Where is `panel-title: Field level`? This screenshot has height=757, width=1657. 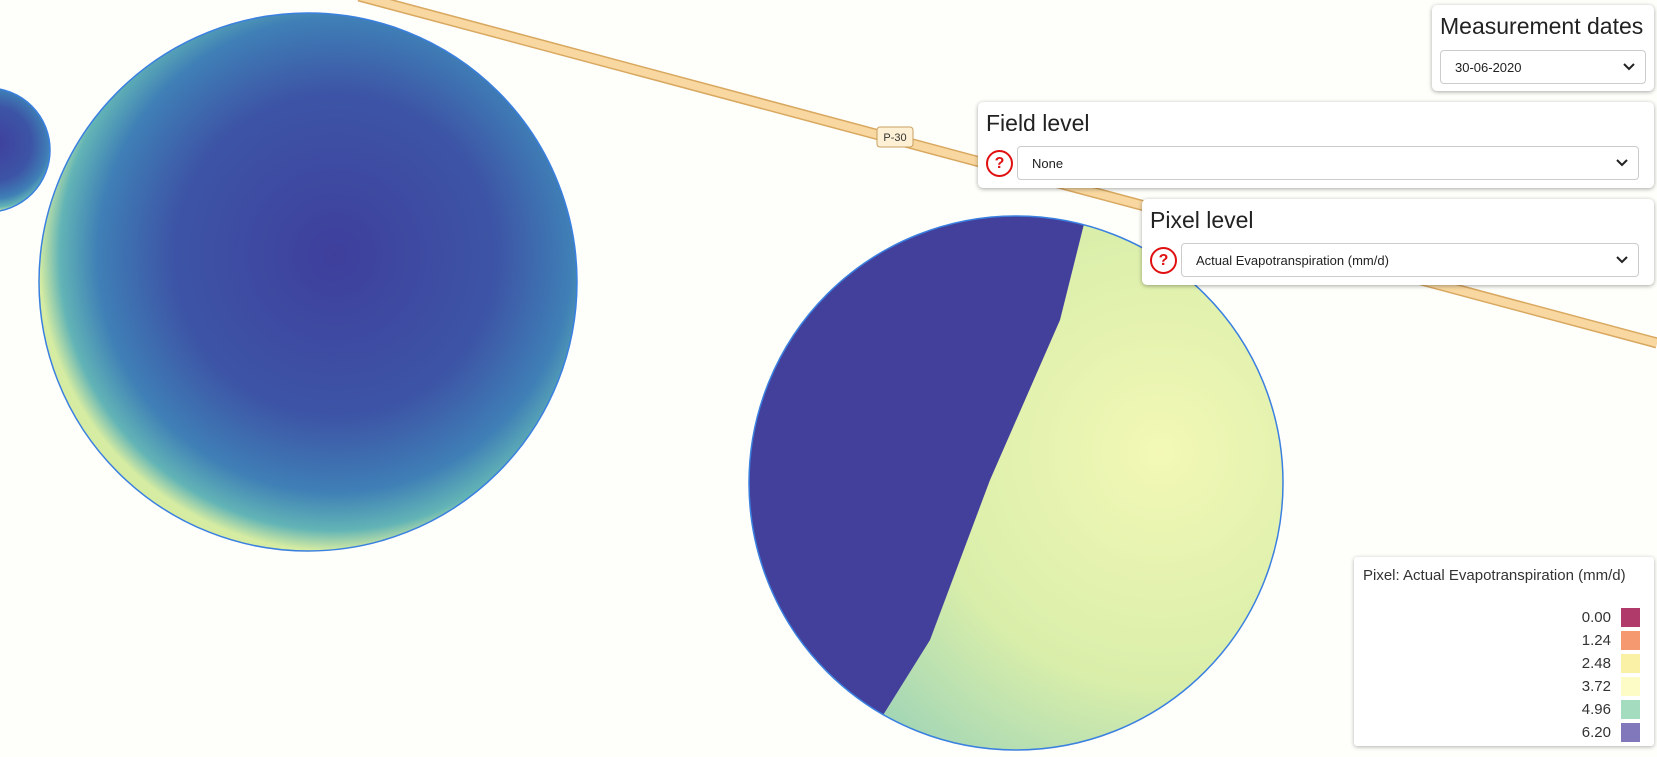
panel-title: Field level is located at coordinates (1038, 123).